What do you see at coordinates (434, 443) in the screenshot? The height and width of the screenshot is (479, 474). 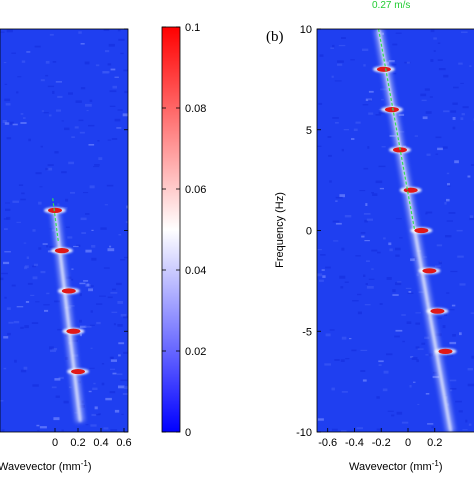 I see `x-tick-label: 0.2` at bounding box center [434, 443].